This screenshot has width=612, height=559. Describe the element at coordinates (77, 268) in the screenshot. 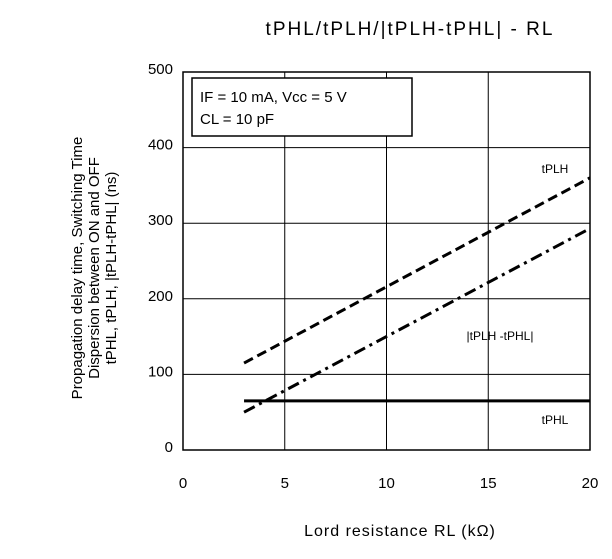

I see `y-axis-label-line: Propagation delay time, Switching Time` at that location.